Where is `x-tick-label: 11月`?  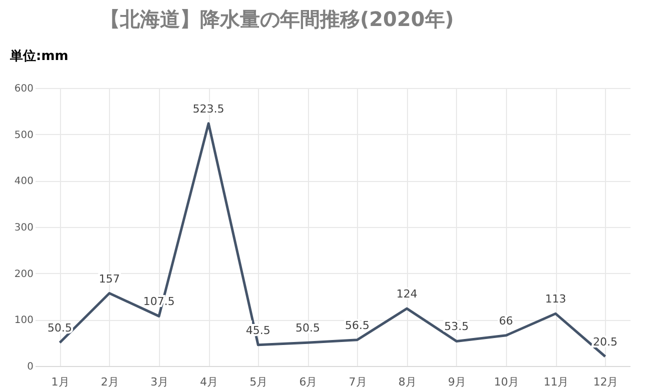 x-tick-label: 11月 is located at coordinates (556, 382).